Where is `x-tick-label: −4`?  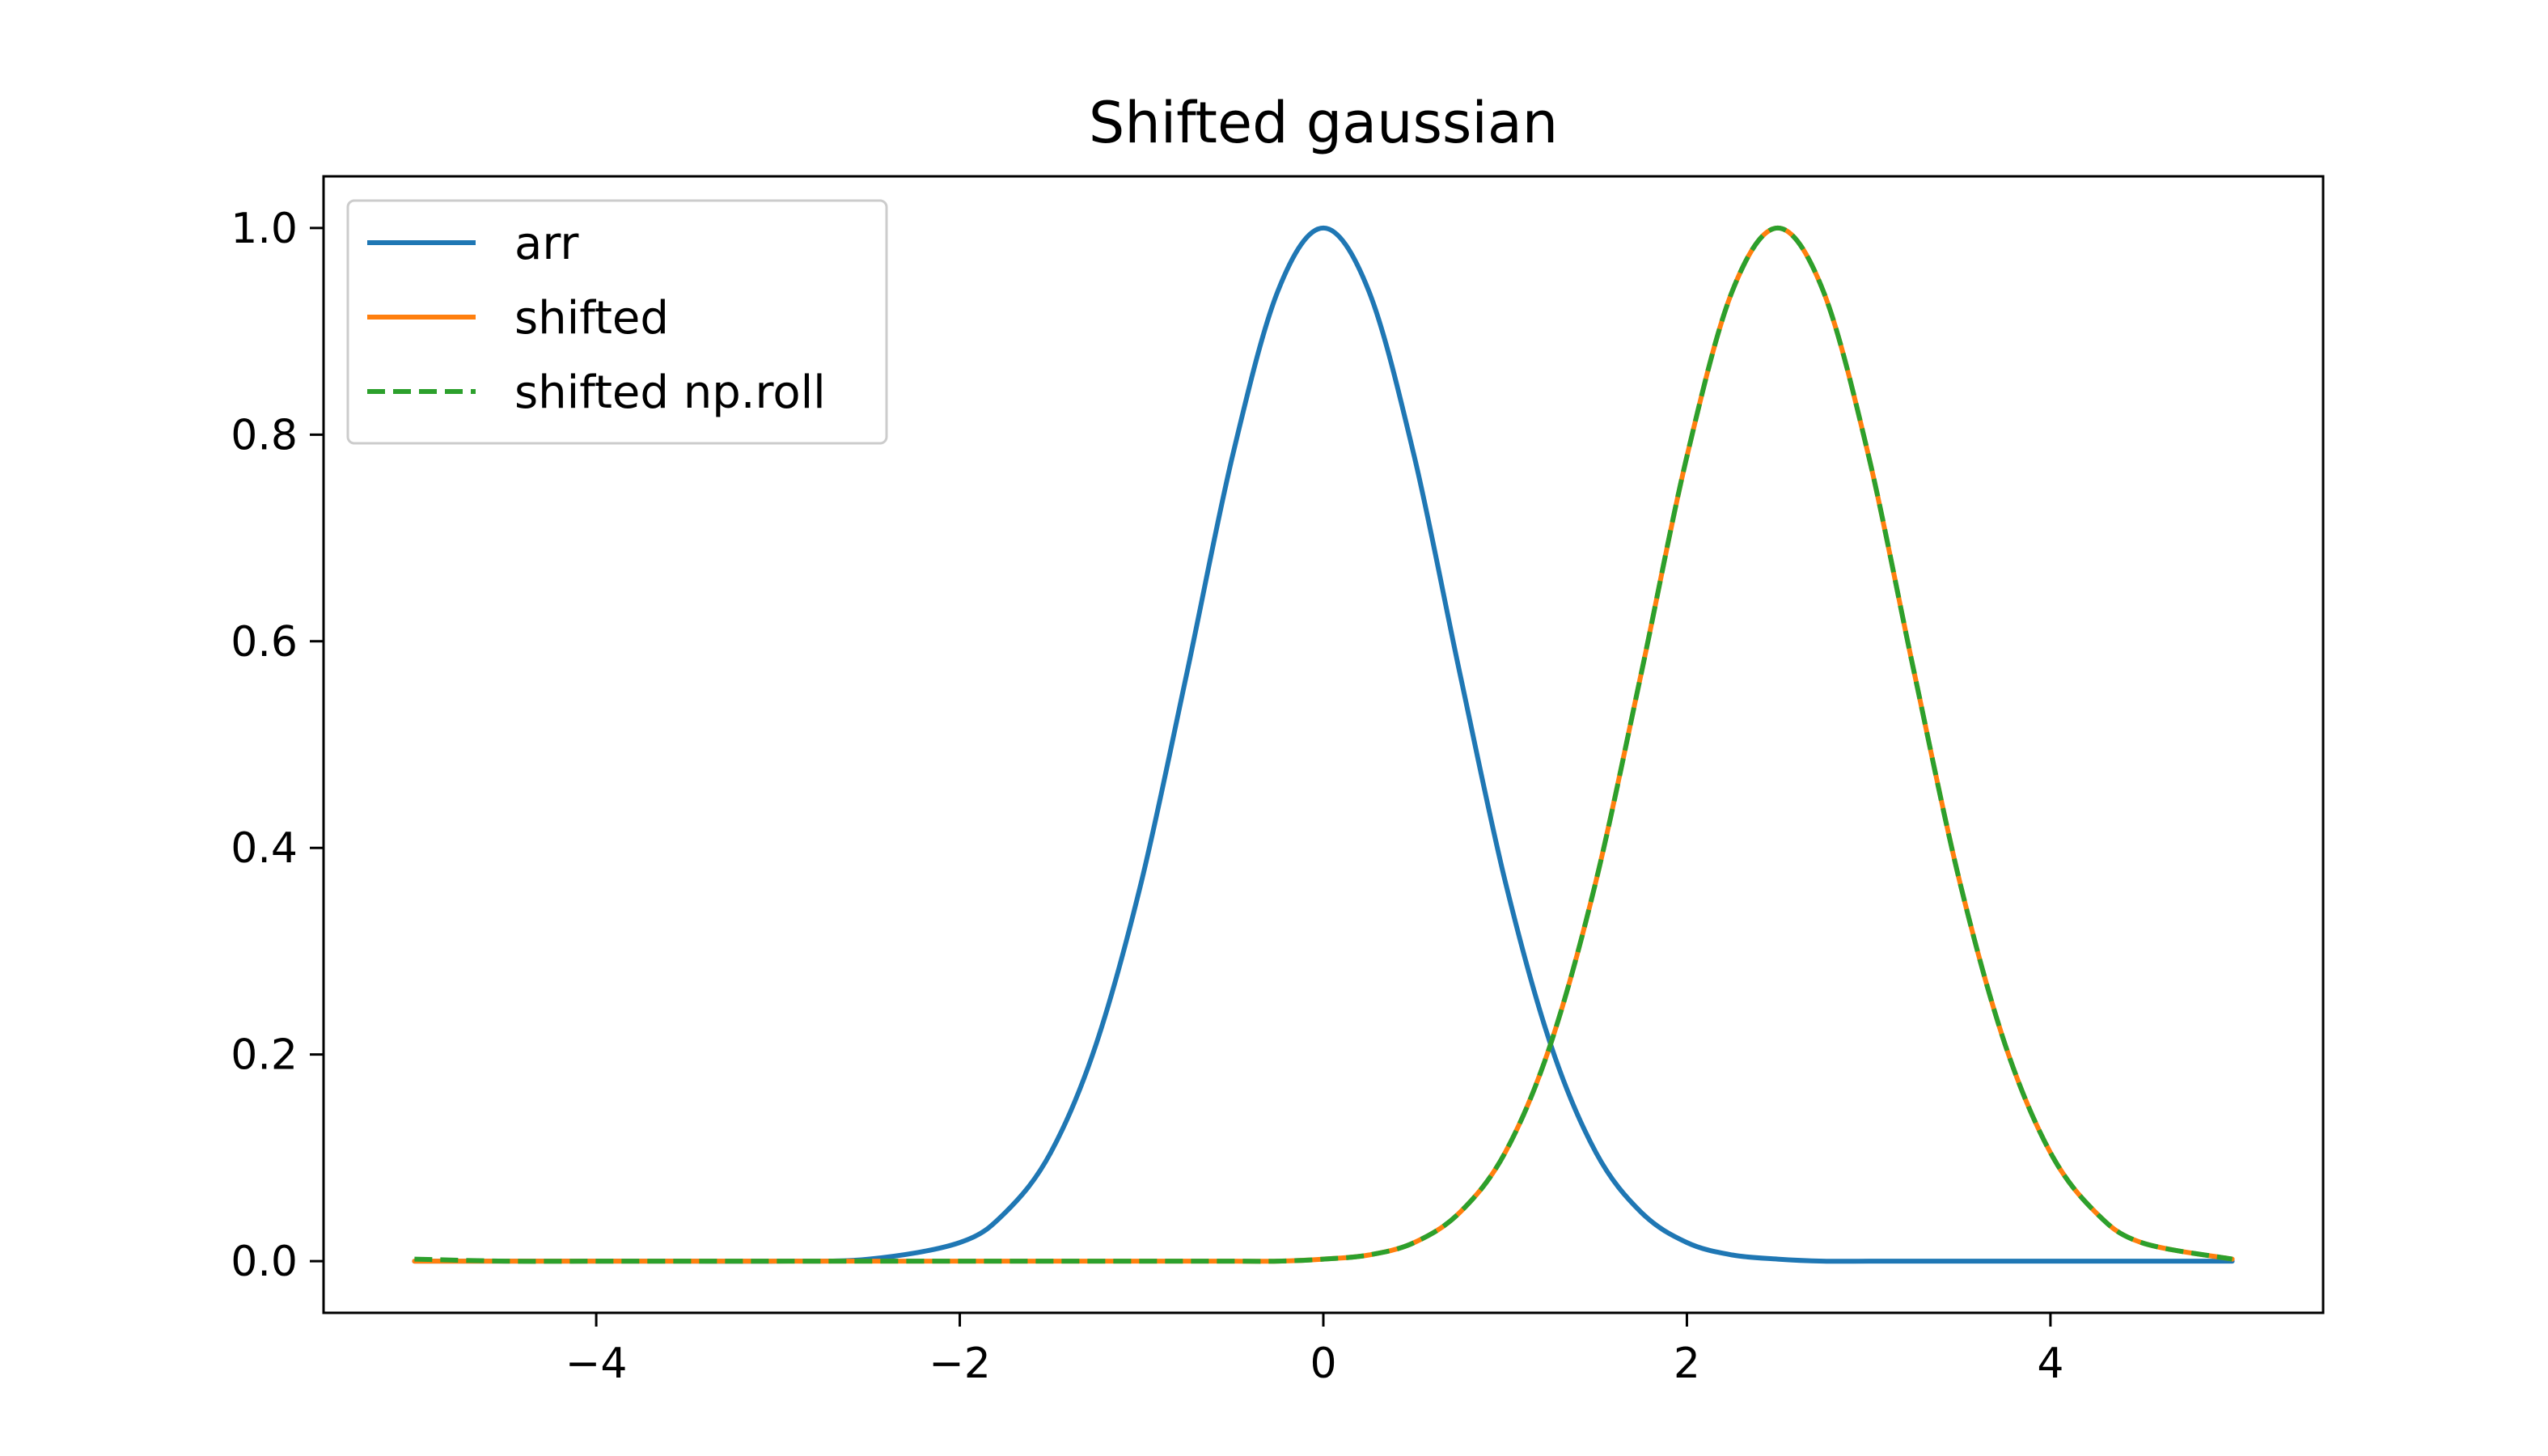 x-tick-label: −4 is located at coordinates (596, 1364).